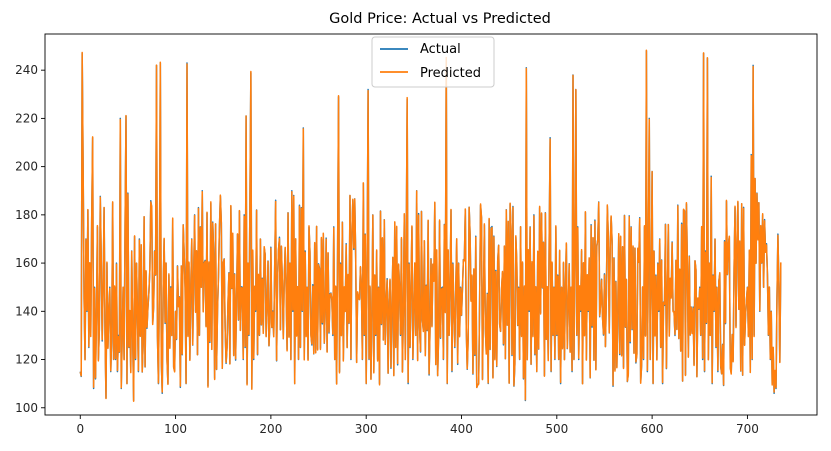 This screenshot has height=451, width=831. Describe the element at coordinates (26, 263) in the screenshot. I see `y-tick-label: 160` at that location.